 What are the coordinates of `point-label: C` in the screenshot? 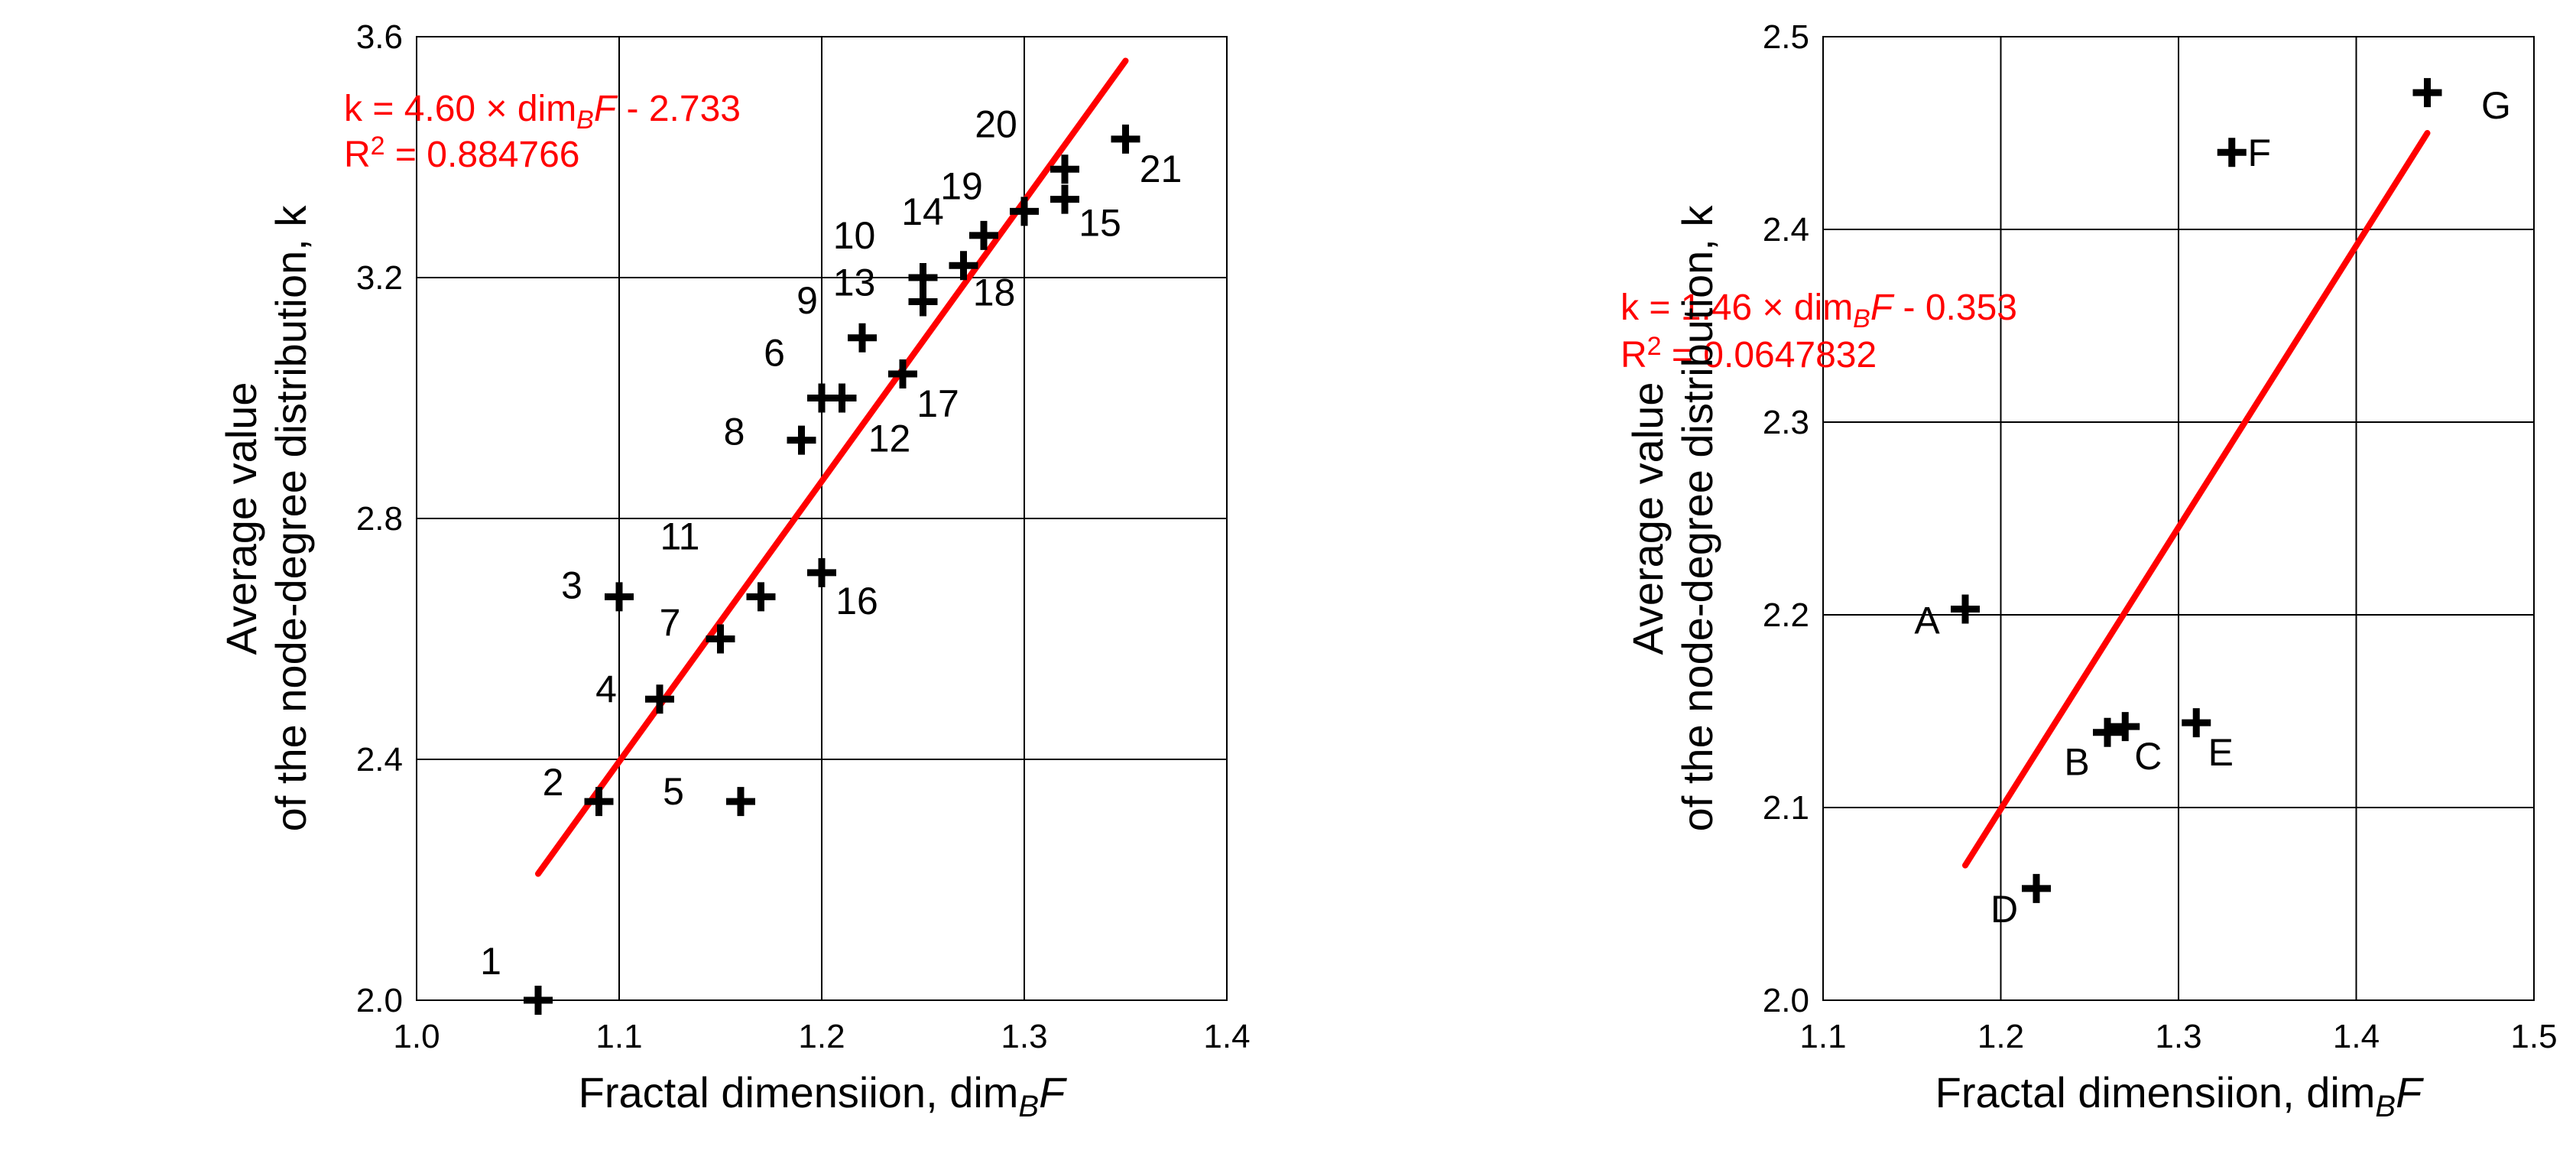 It's located at (2148, 756).